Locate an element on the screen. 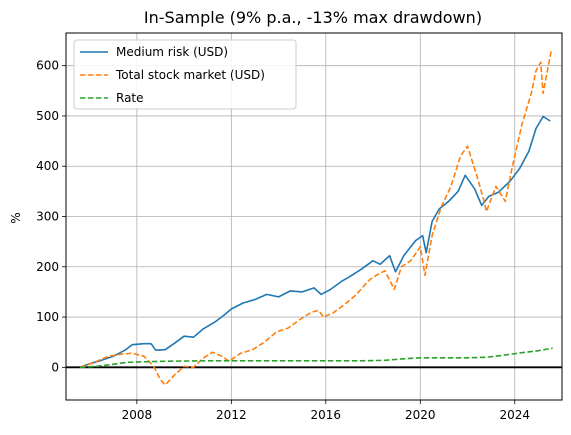 The height and width of the screenshot is (435, 571). x-tick-label: 2012 is located at coordinates (231, 415).